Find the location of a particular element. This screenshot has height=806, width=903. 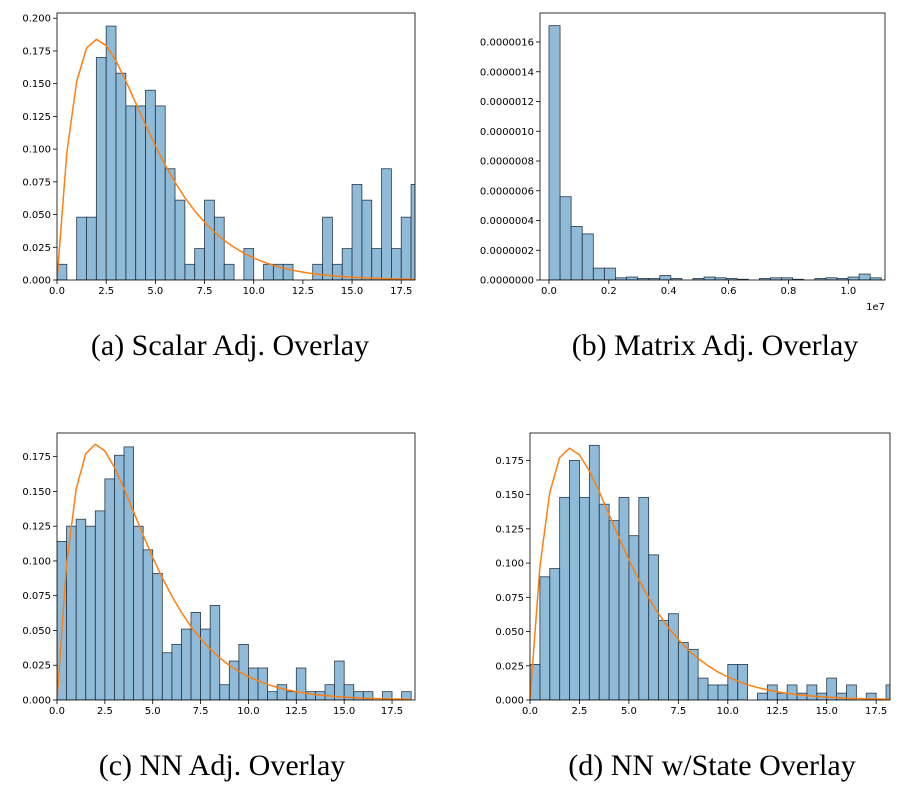

x-tick-label: 0.6 is located at coordinates (729, 291).